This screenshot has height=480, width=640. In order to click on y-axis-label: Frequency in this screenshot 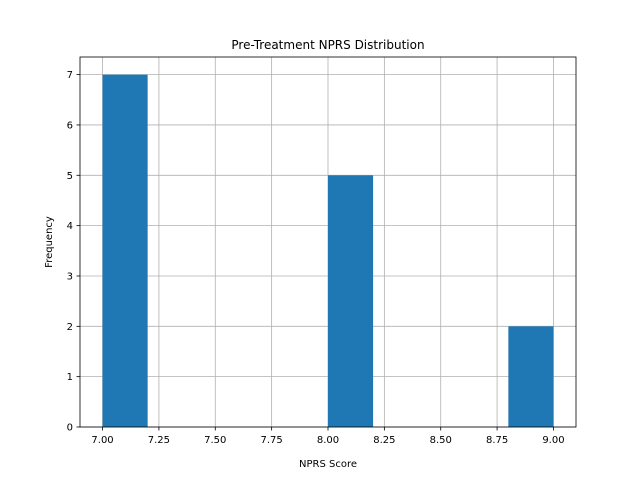, I will do `click(49, 242)`.